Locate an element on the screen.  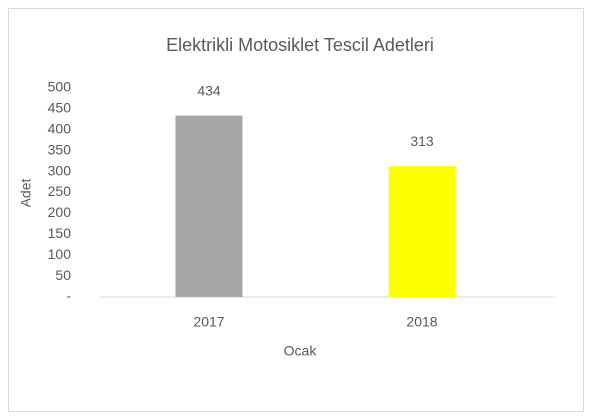
data-label: 434 is located at coordinates (209, 90).